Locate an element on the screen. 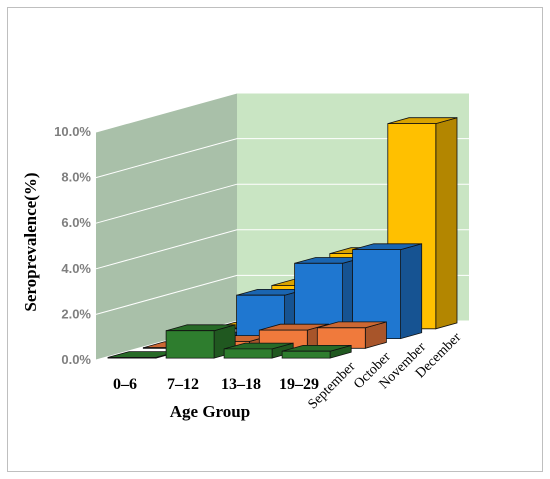 The image size is (550, 479). y-tick-label: 4.0% is located at coordinates (76, 268).